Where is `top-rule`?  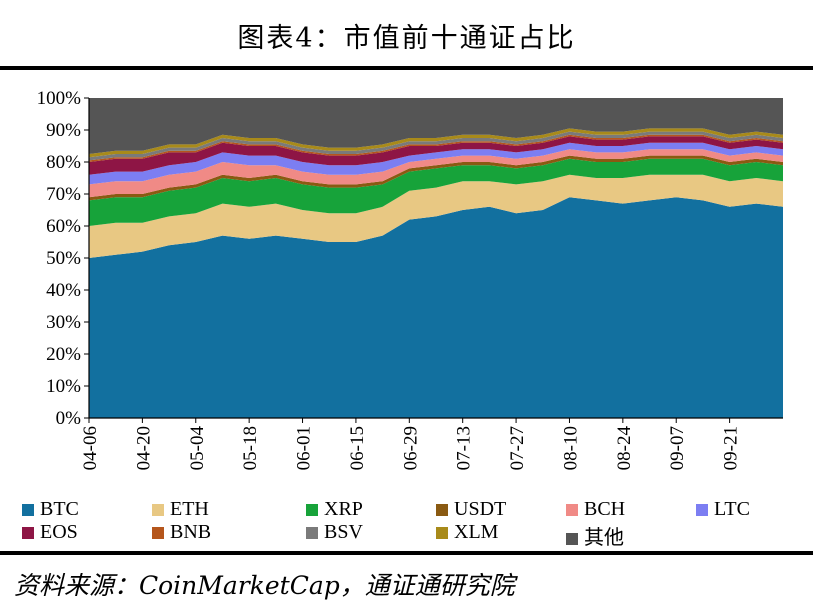
top-rule is located at coordinates (406, 68).